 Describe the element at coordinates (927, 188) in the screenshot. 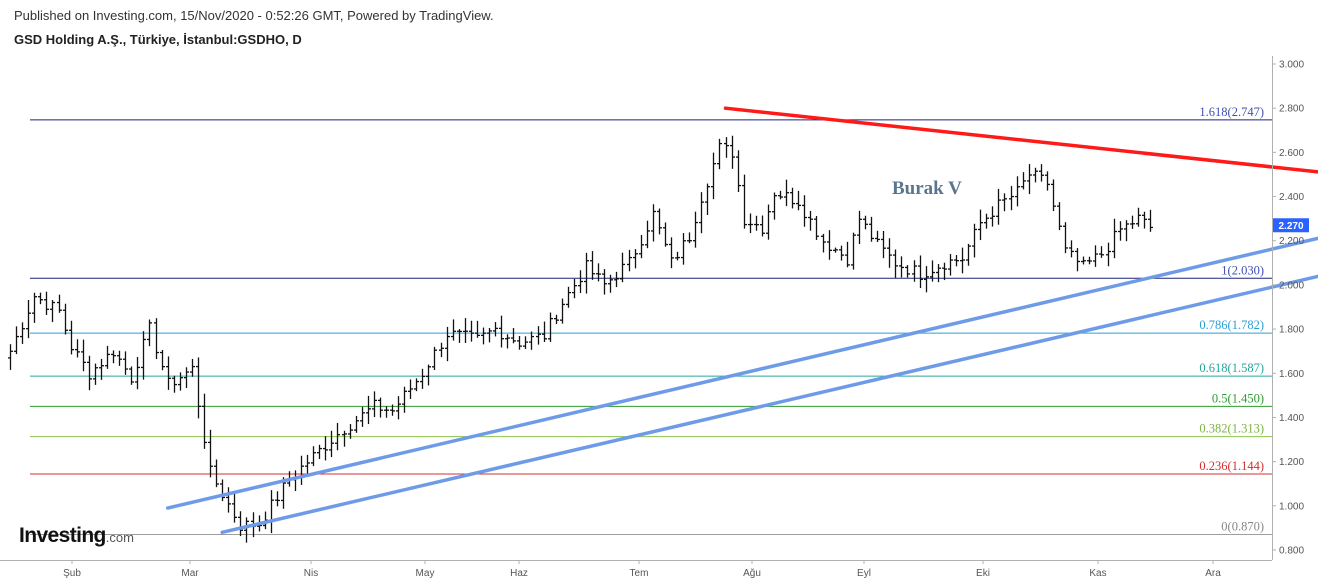

I see `annotation-burak-v: Burak V` at that location.